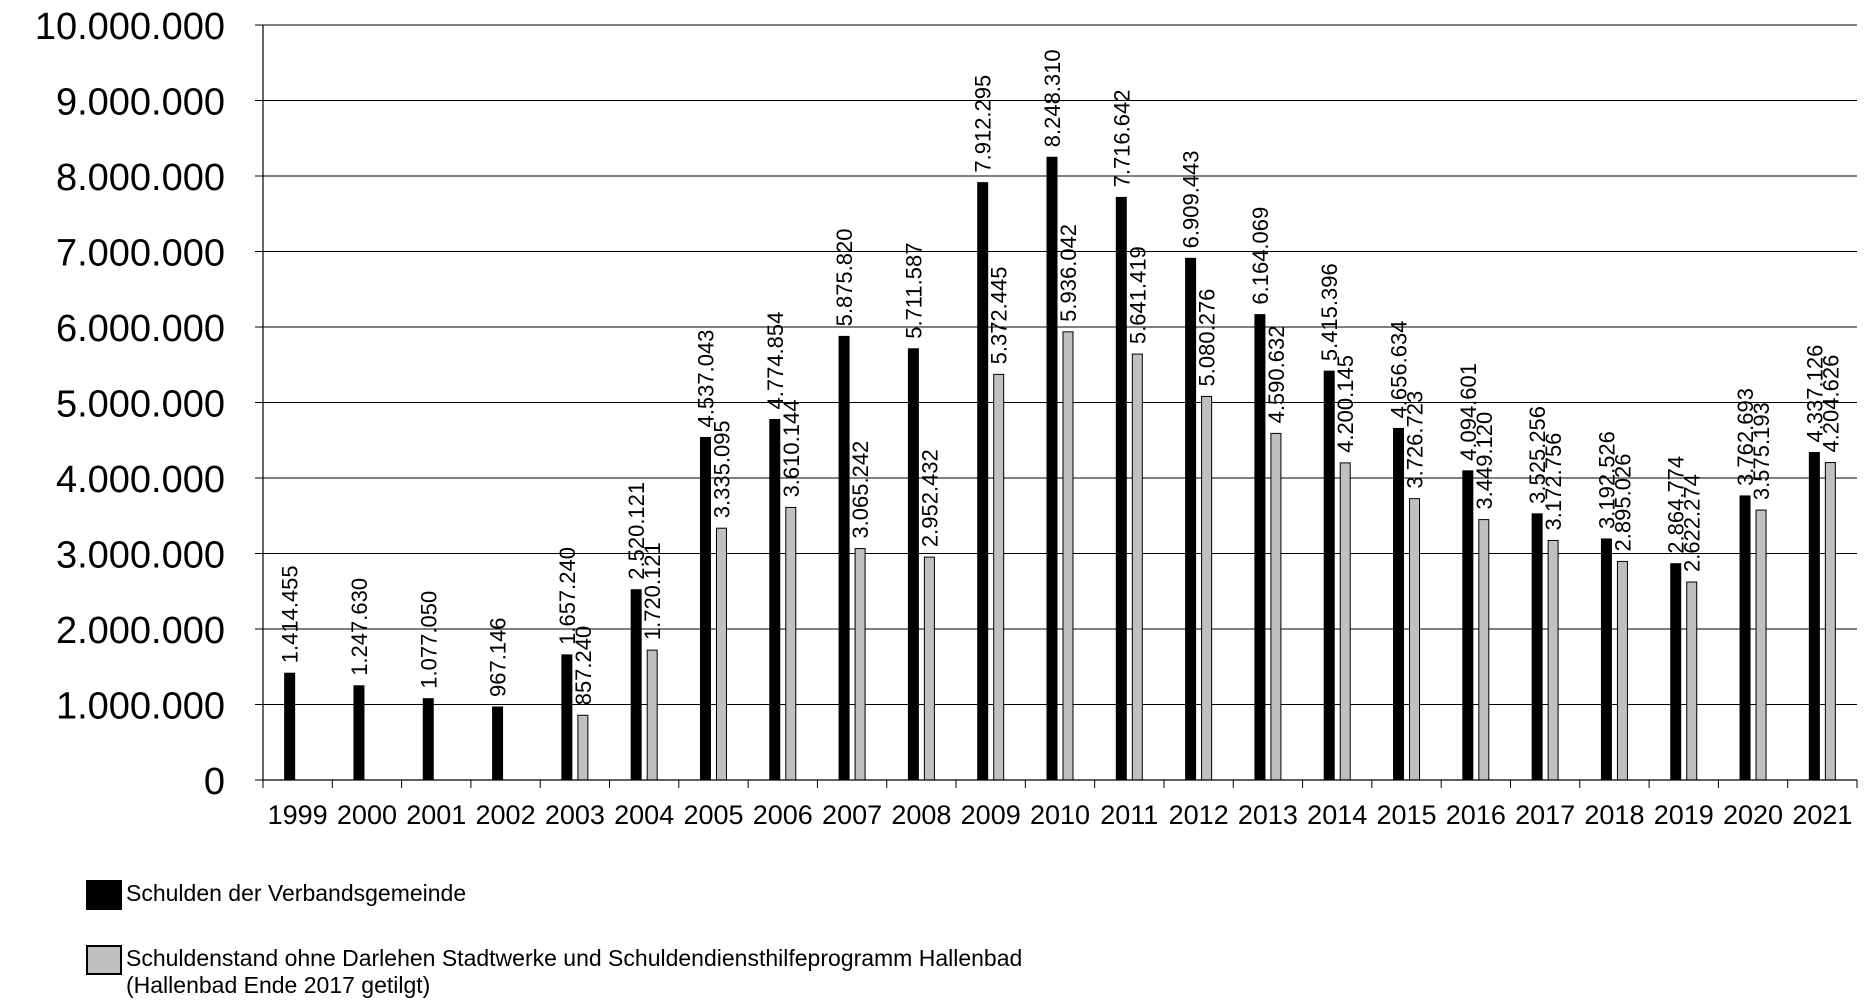  I want to click on data-label: 5.080.276, so click(1207, 338).